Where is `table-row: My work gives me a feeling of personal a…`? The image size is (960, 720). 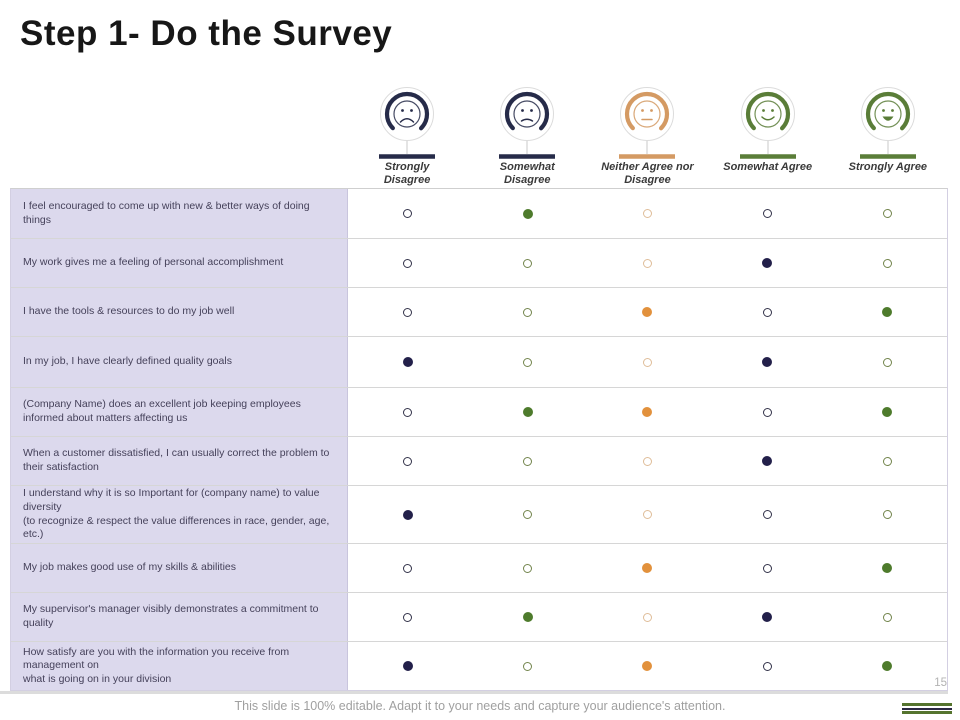 table-row: My work gives me a feeling of personal a… is located at coordinates (479, 263).